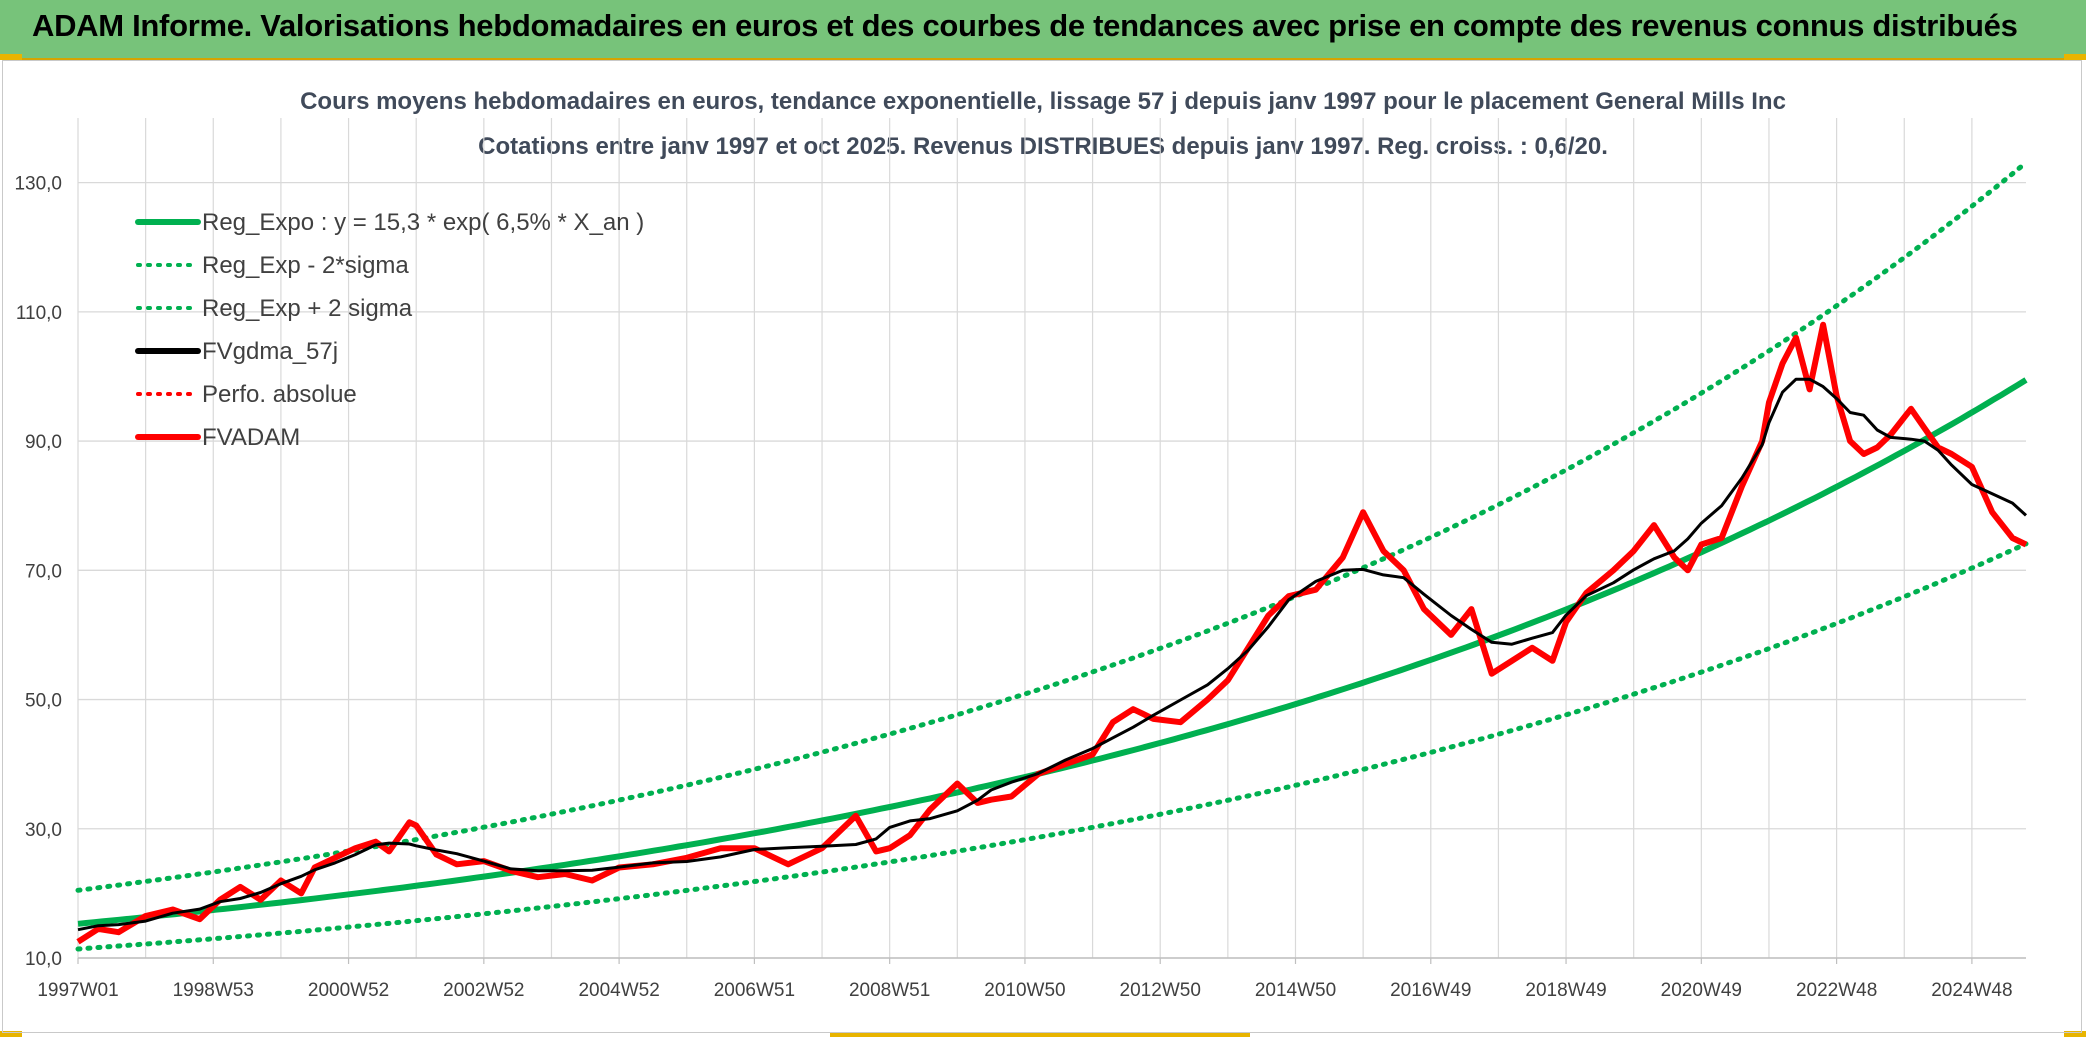 This screenshot has height=1037, width=2086. Describe the element at coordinates (1040, 1035) in the screenshot. I see `frame-bottom-accent` at that location.